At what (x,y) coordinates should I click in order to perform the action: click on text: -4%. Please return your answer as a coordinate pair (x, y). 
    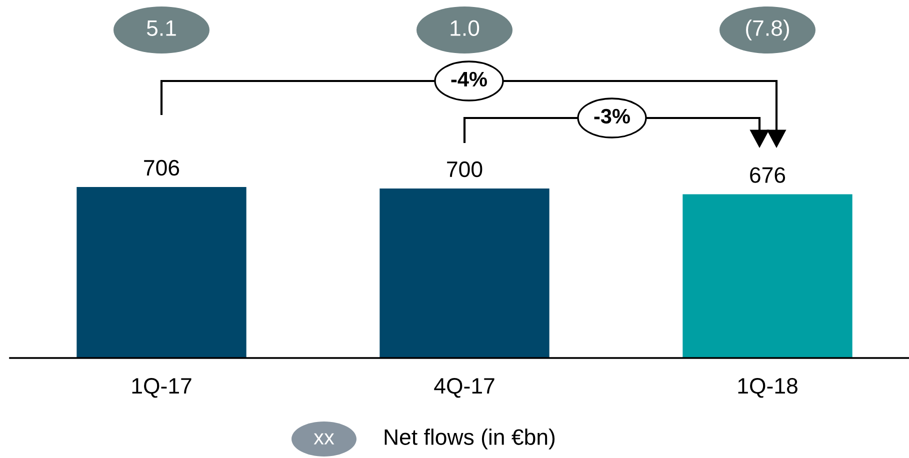
    Looking at the image, I should click on (469, 79).